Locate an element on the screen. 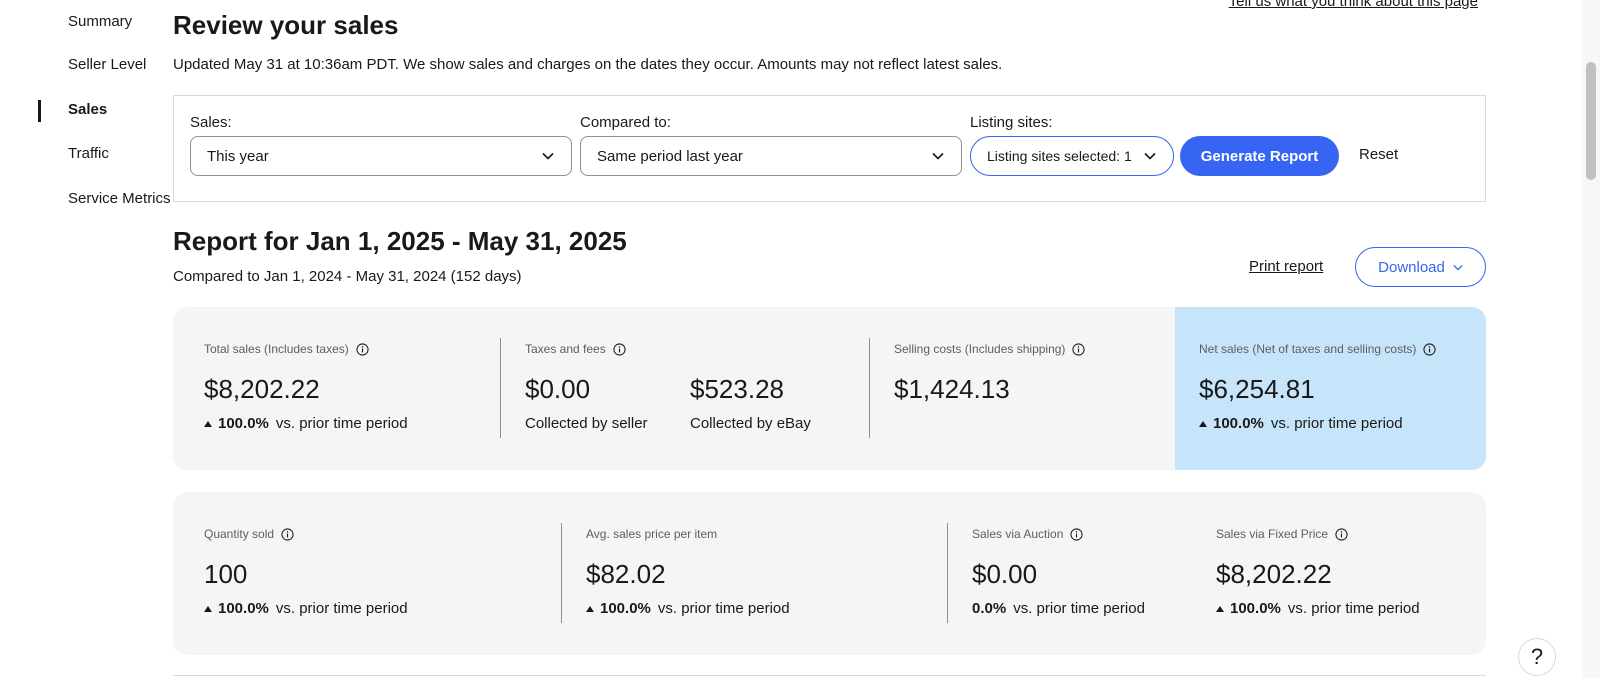 The width and height of the screenshot is (1600, 678). taxes-ebay-caption: Collected by eBay is located at coordinates (750, 423).